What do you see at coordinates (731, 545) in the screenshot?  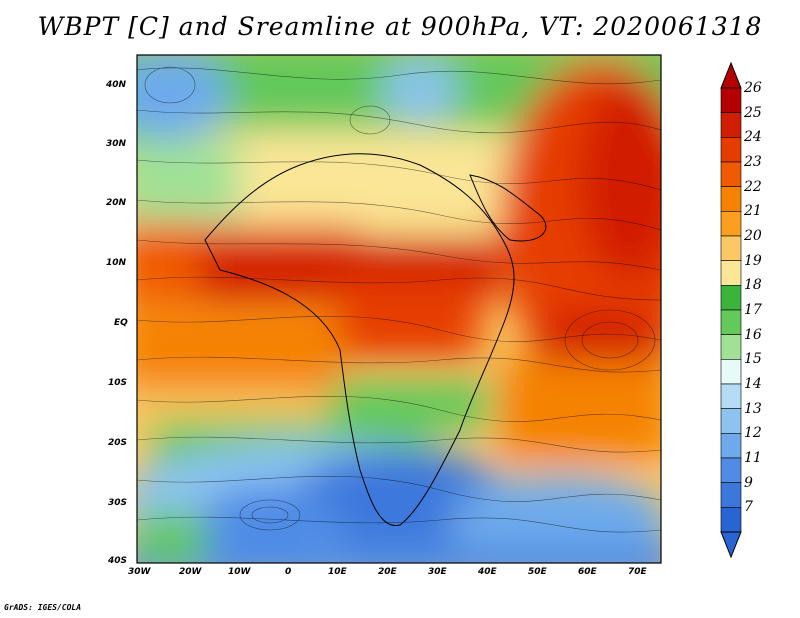 I see `colorbar-bottom-arrow` at bounding box center [731, 545].